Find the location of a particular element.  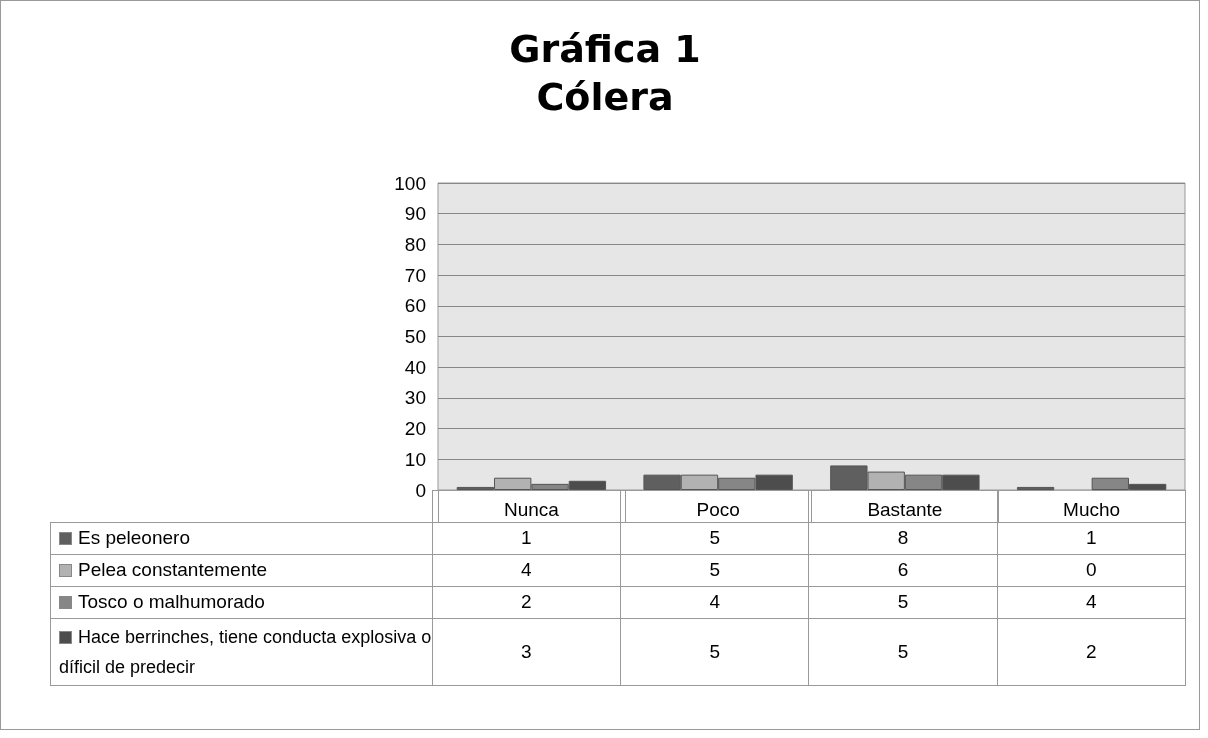

y-tick-label: 0 is located at coordinates (420, 490).